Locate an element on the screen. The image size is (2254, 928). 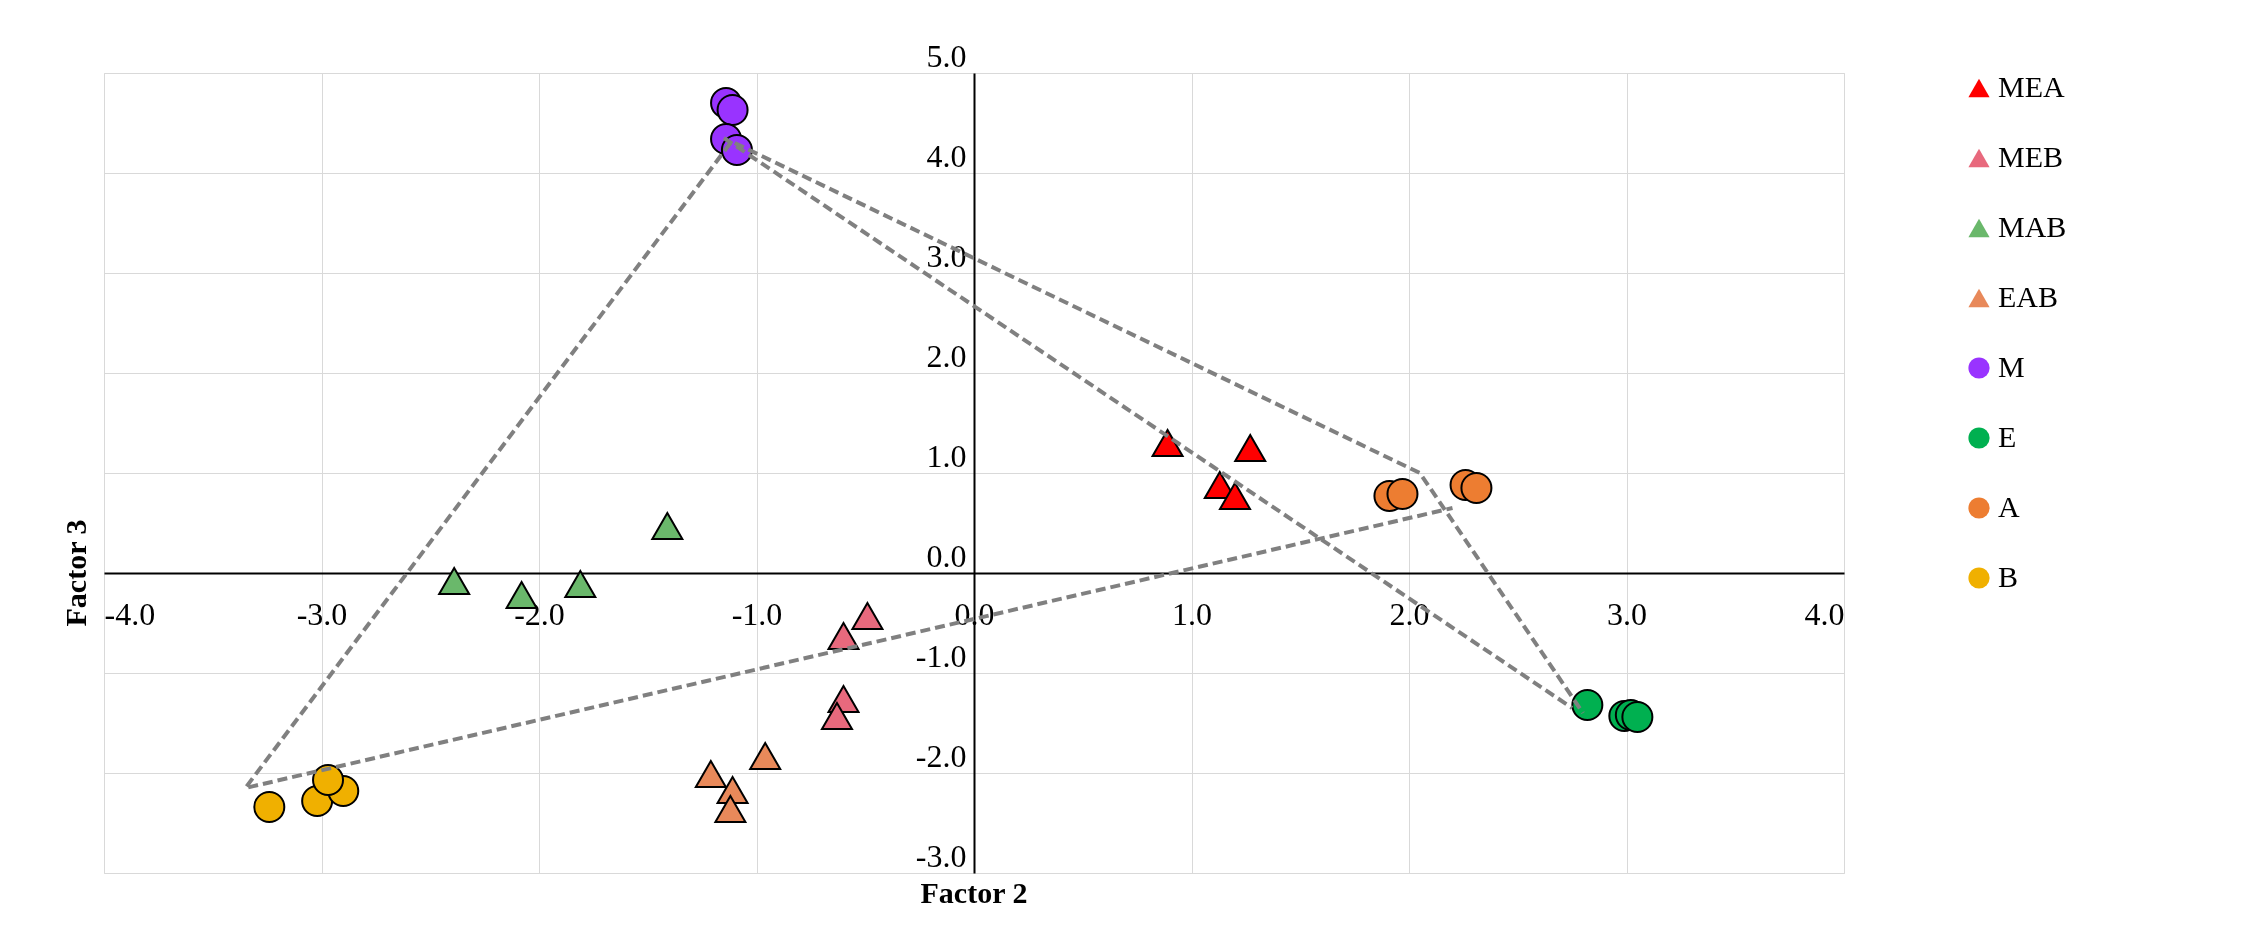
y-tick-label: -2.0 is located at coordinates (941, 755).